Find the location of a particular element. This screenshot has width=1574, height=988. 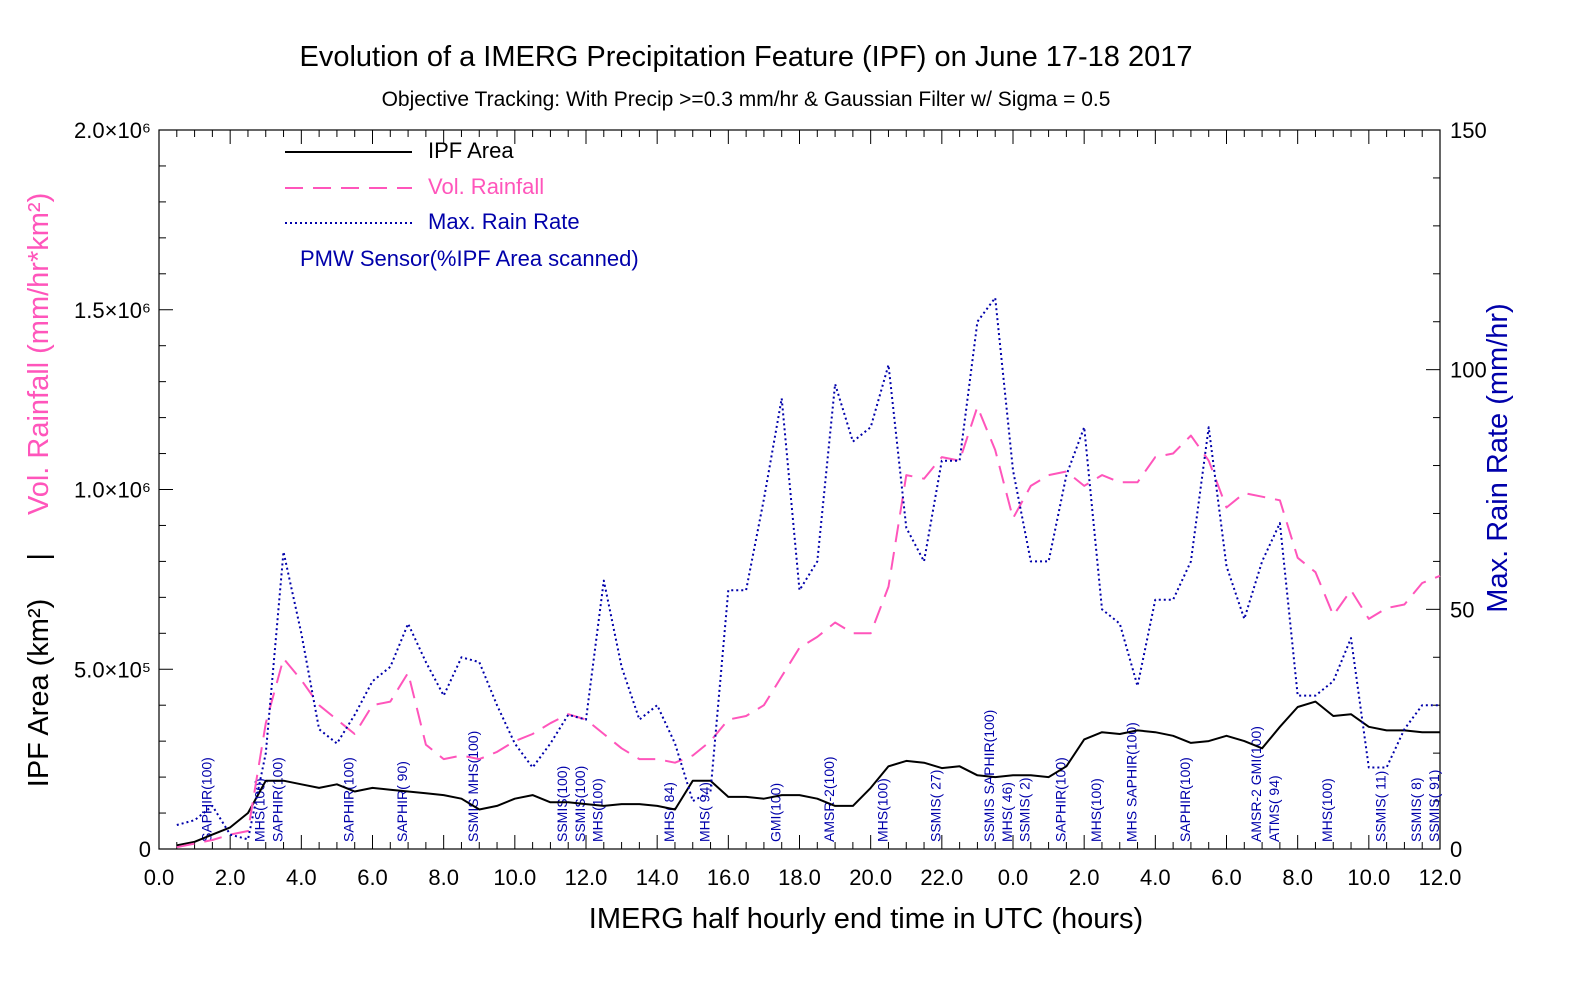

sensor-annotation: MHS( 84) is located at coordinates (669, 812).